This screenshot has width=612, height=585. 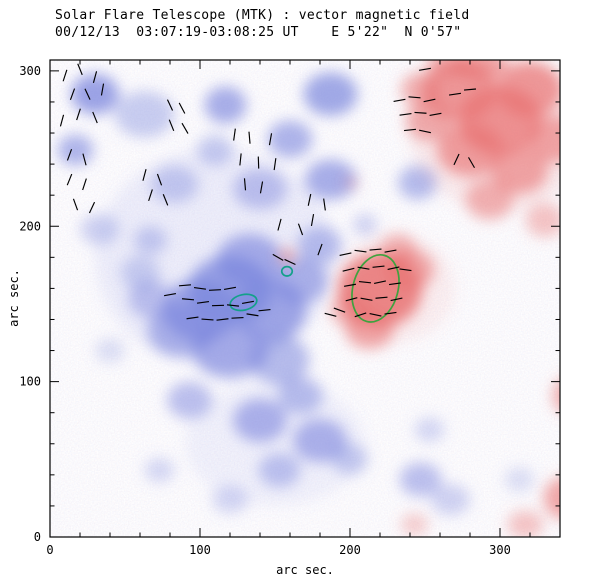 What do you see at coordinates (500, 550) in the screenshot?
I see `x-tick-label: 300` at bounding box center [500, 550].